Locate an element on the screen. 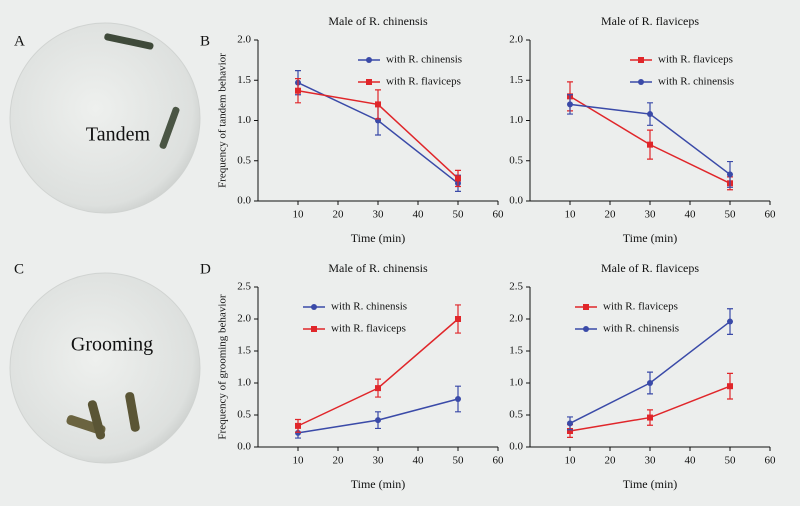  photo-tandem is located at coordinates (105, 118).